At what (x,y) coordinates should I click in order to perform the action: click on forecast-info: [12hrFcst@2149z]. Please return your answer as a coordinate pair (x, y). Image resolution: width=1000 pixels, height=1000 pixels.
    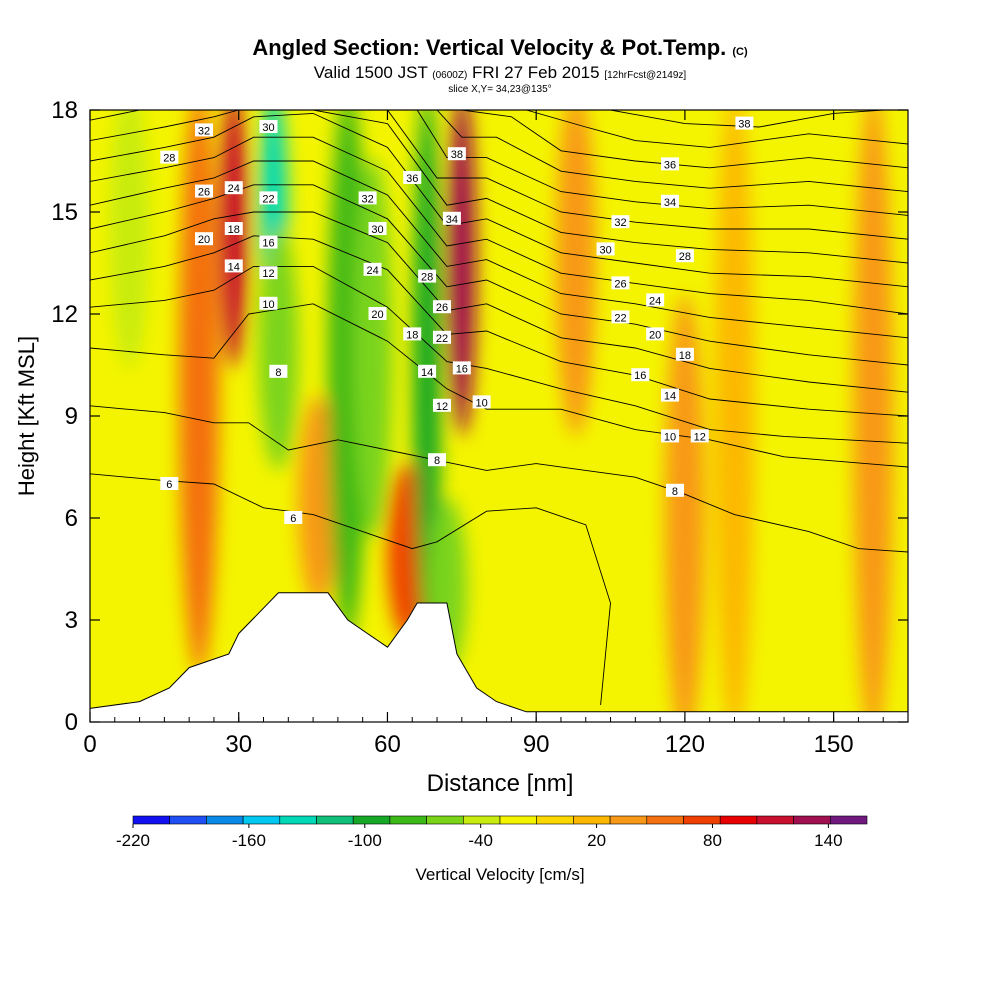
    Looking at the image, I should click on (645, 75).